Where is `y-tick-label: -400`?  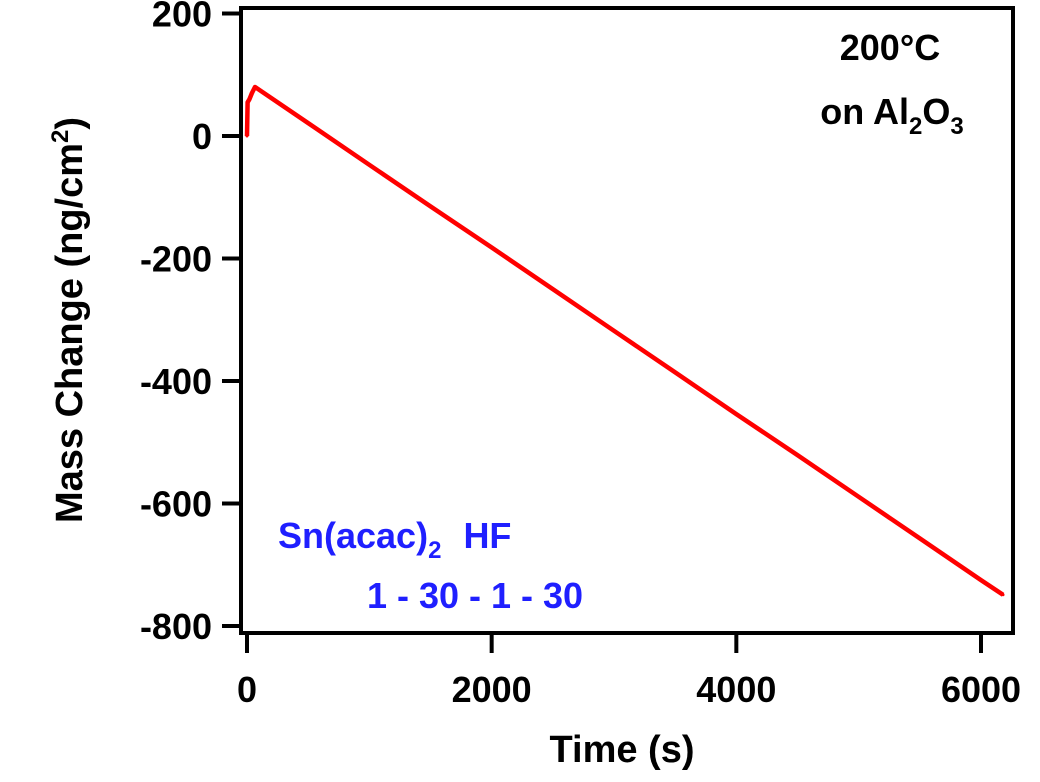
y-tick-label: -400 is located at coordinates (176, 381).